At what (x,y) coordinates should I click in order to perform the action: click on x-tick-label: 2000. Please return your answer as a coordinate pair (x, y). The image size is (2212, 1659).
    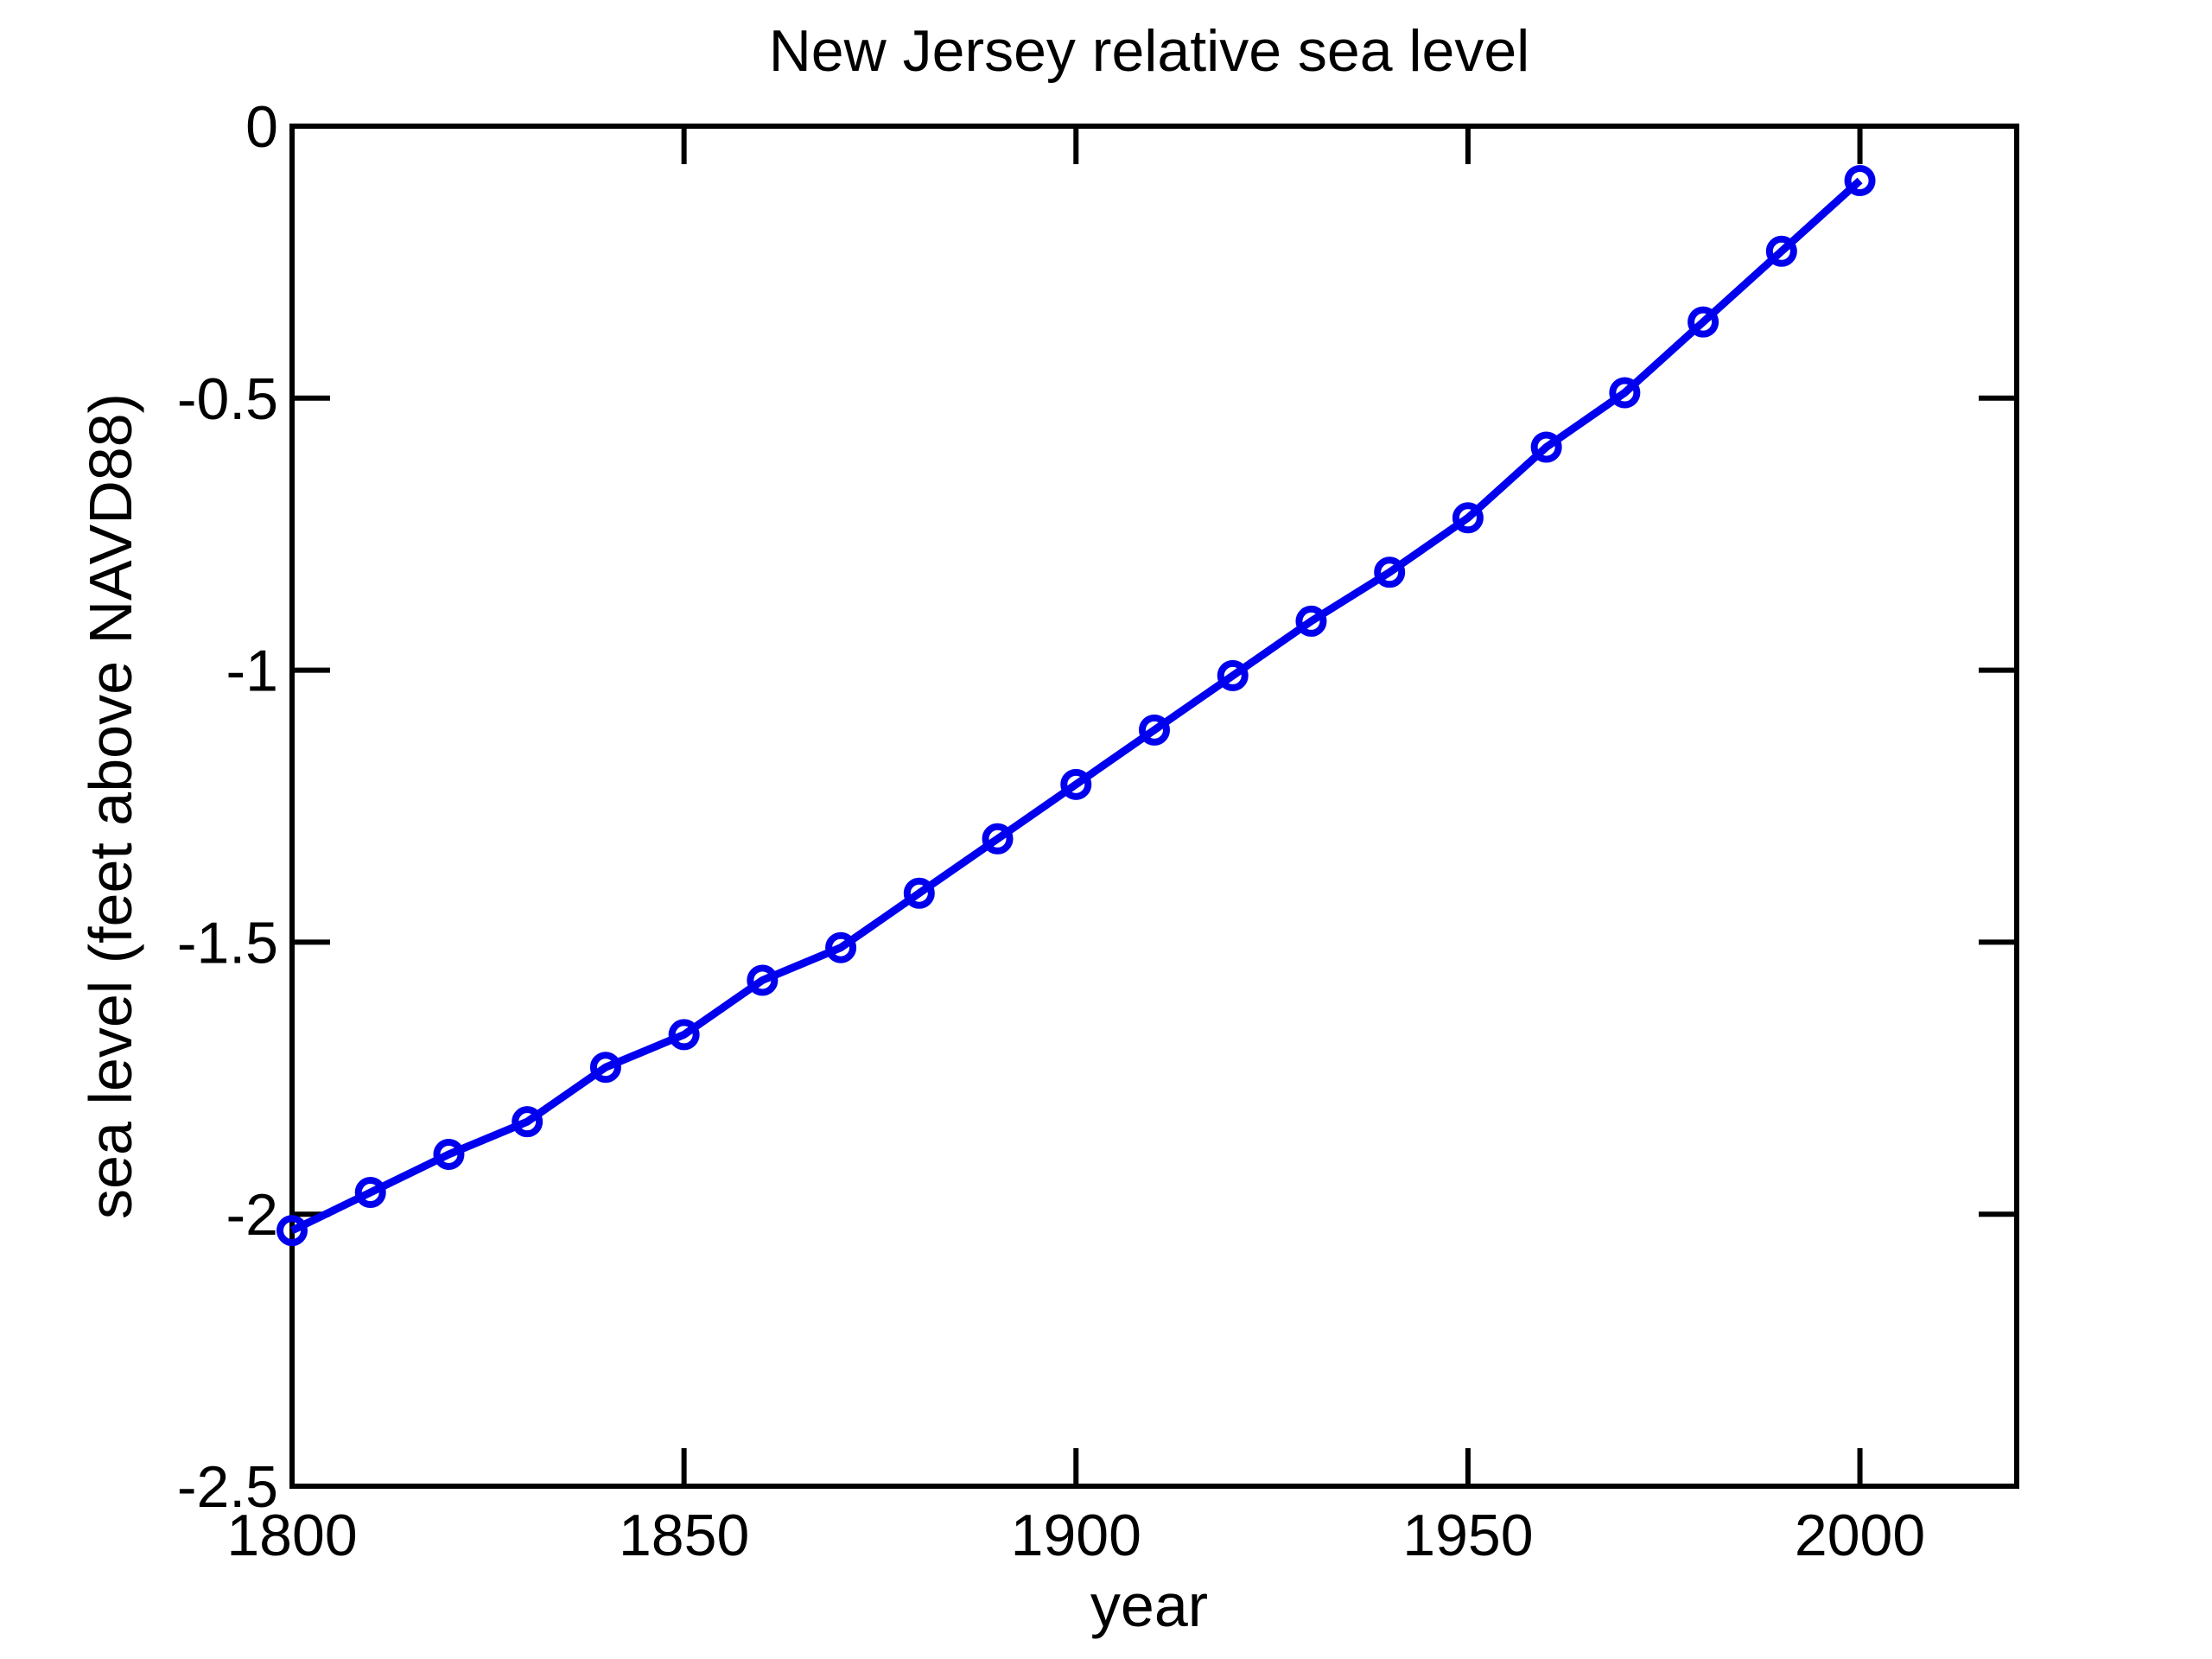
    Looking at the image, I should click on (1860, 1535).